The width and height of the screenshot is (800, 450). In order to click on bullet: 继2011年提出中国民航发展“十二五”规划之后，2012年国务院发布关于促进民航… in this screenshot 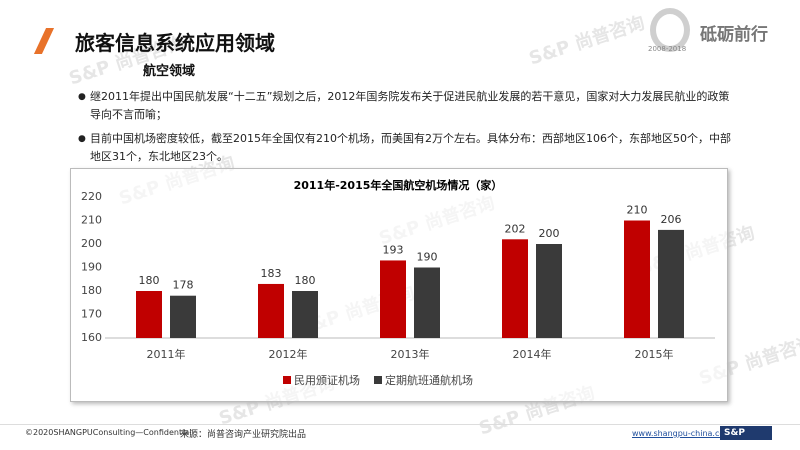, I will do `click(409, 106)`.